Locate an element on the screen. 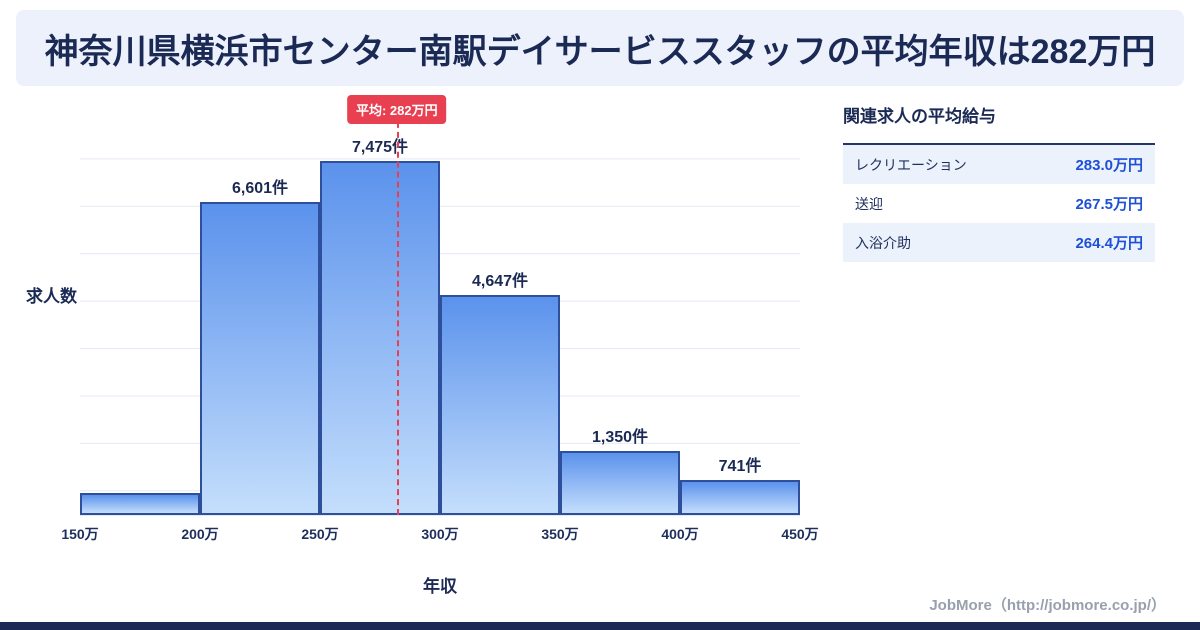 This screenshot has width=1200, height=630. title-banner: 神奈川県横浜市センター南駅デイサービススタッフの平均年収は282万円 is located at coordinates (600, 48).